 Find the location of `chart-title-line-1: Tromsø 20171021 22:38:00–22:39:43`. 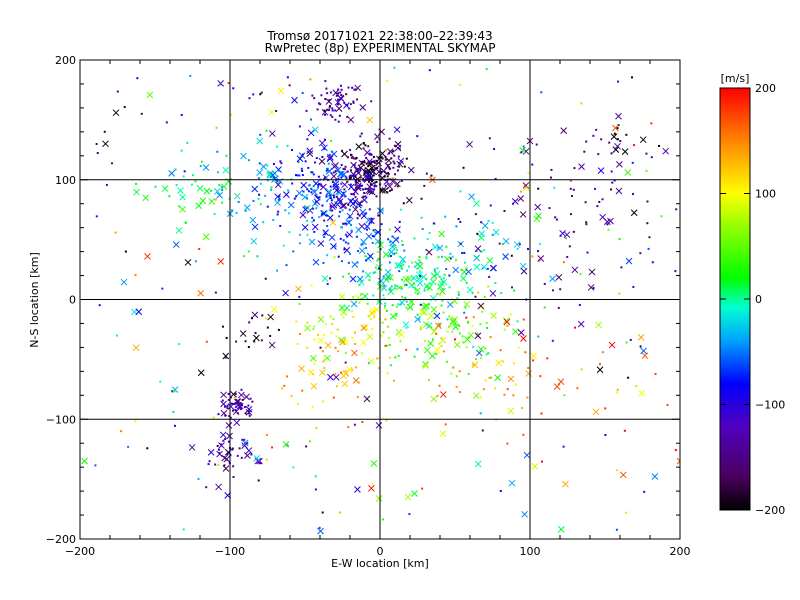

chart-title-line-1: Tromsø 20171021 22:38:00–22:39:43 is located at coordinates (380, 36).